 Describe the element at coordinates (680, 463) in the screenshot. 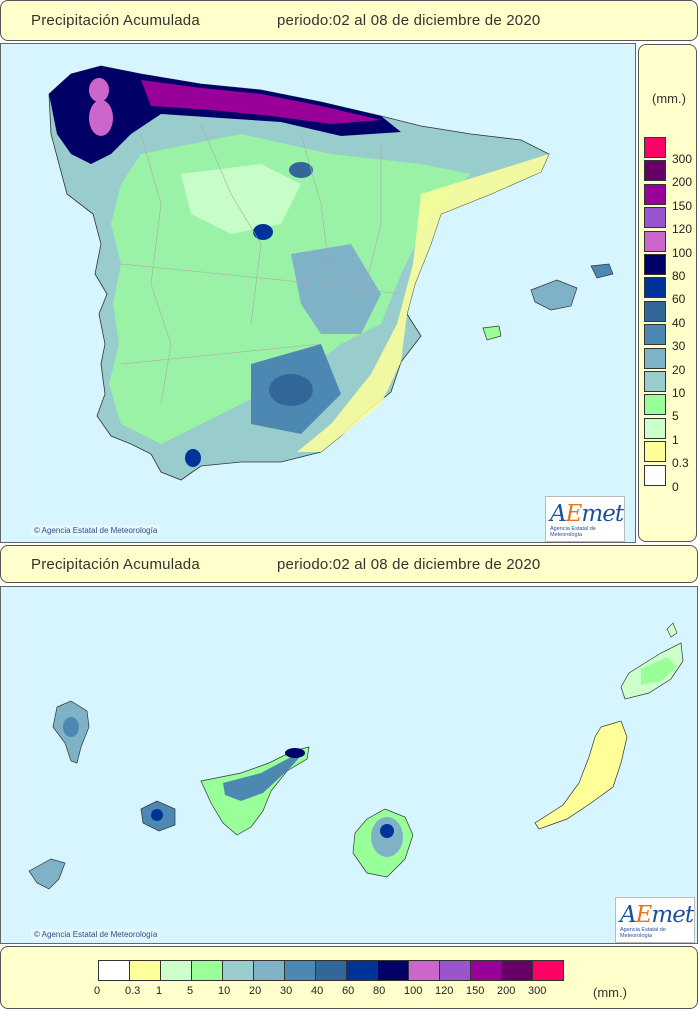

I see `vertical-legend-label: 0.3` at that location.